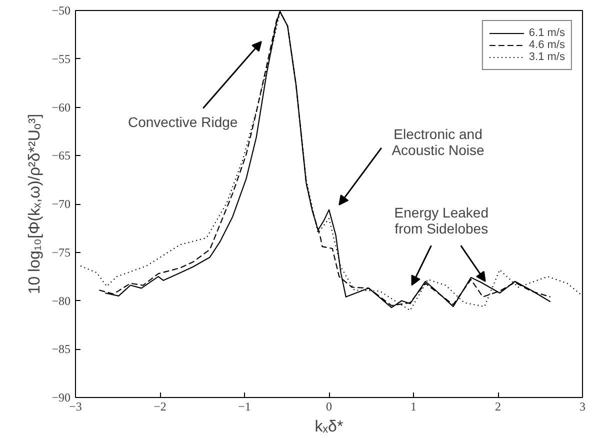  I want to click on y-tick-label: −75, so click(61, 252).